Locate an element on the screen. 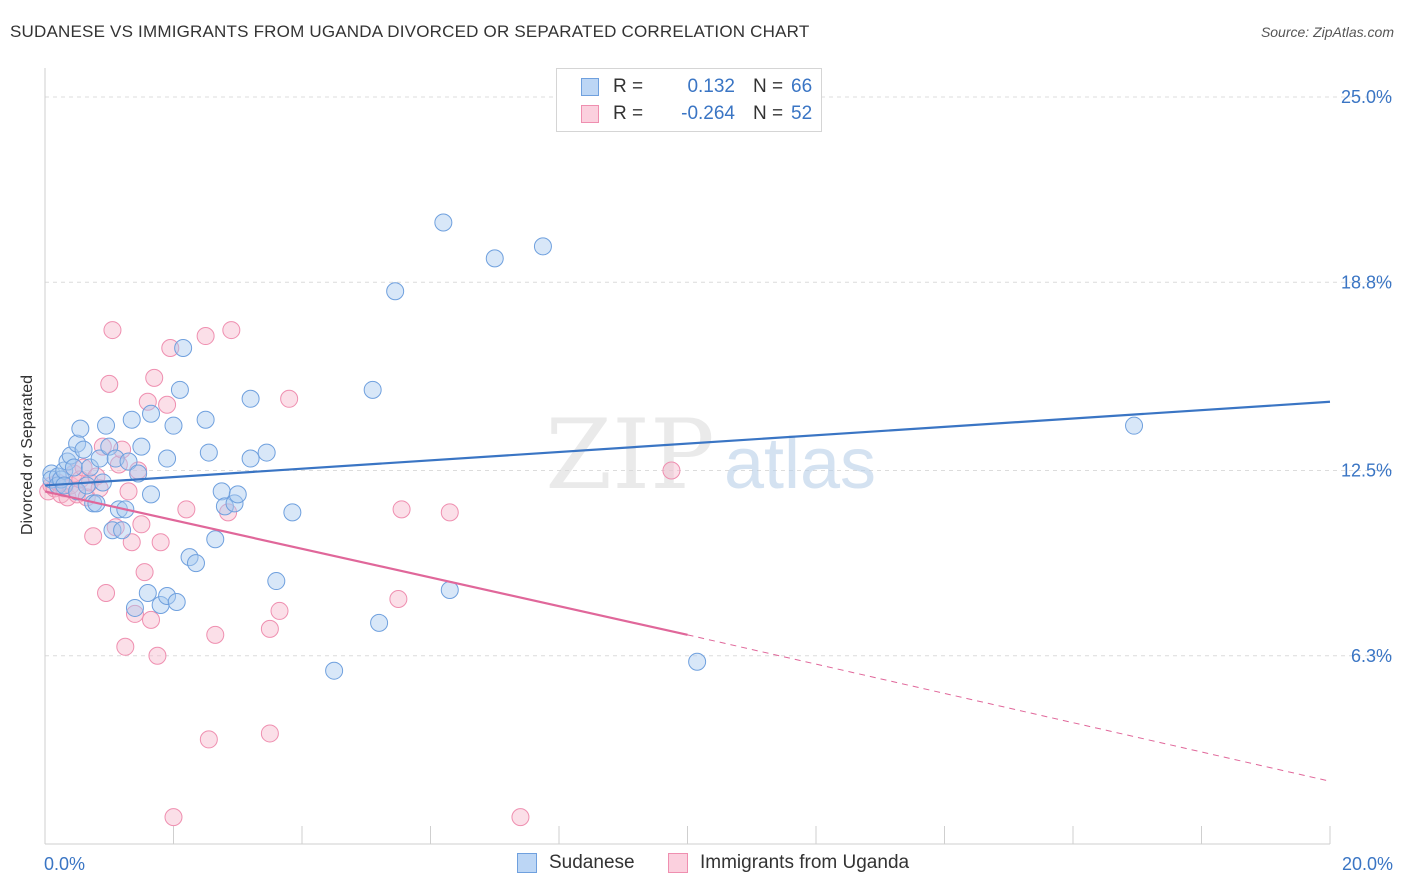  legend-row-uganda: R = -0.264 N = 52 is located at coordinates (696, 114).